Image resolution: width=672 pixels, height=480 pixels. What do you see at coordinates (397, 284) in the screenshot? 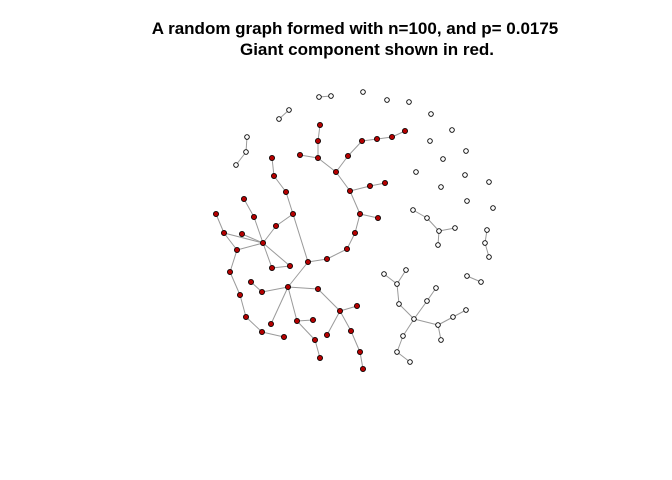
I see `node-w33` at bounding box center [397, 284].